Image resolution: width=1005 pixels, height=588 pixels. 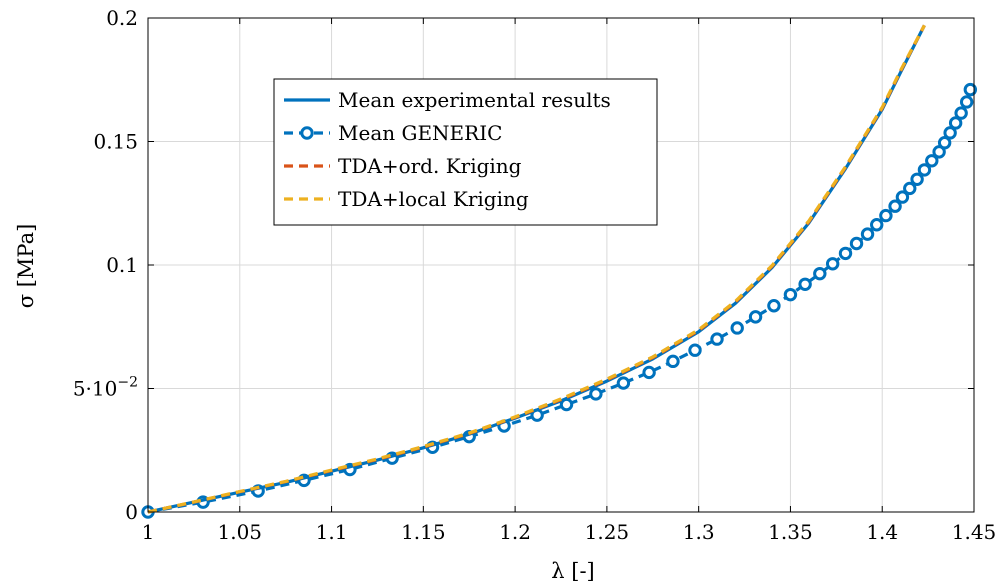 What do you see at coordinates (572, 571) in the screenshot?
I see `x-axis-label: λ [-]` at bounding box center [572, 571].